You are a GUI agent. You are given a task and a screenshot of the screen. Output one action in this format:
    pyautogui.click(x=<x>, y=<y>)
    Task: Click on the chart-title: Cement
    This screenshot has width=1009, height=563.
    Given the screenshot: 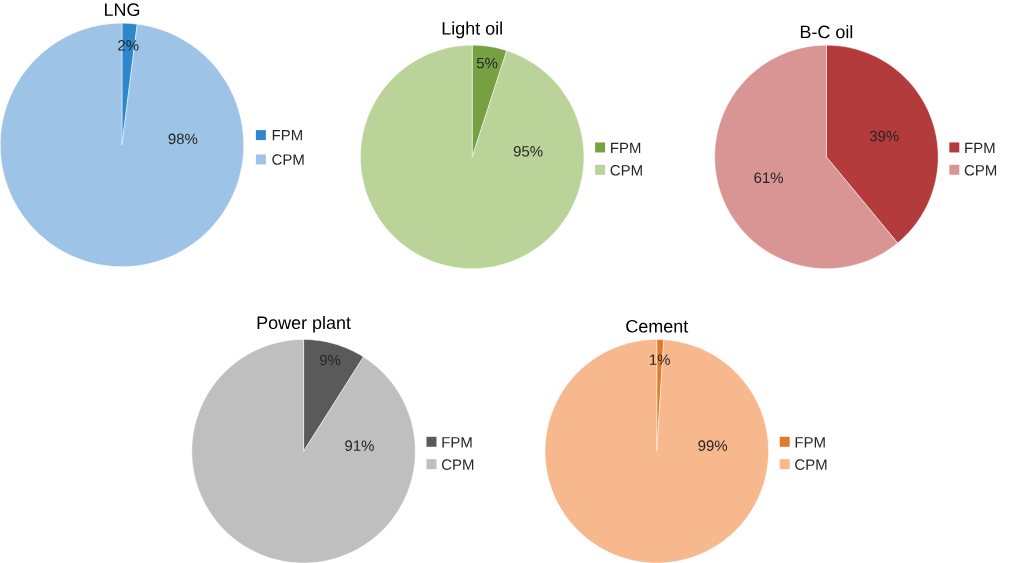 What is the action you would take?
    pyautogui.click(x=657, y=326)
    